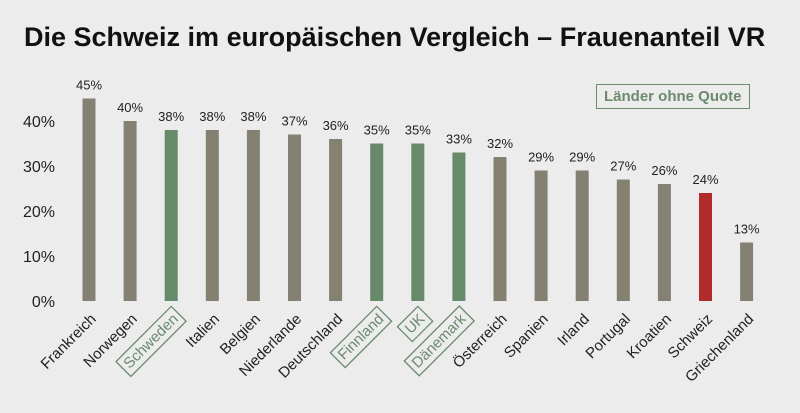  Describe the element at coordinates (650, 337) in the screenshot. I see `category-label: Kroatien` at that location.